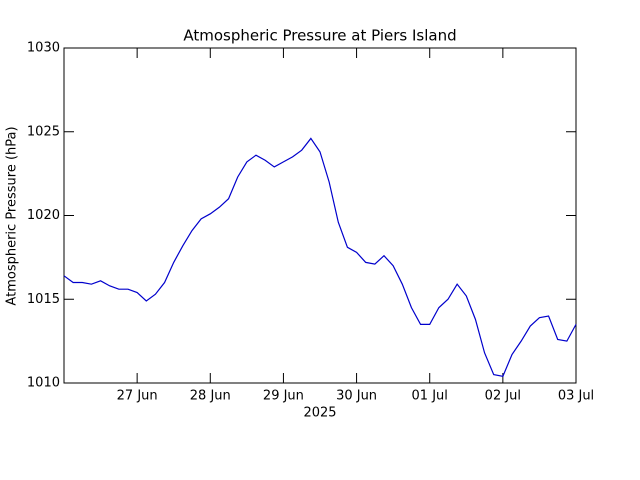  What do you see at coordinates (576, 396) in the screenshot?
I see `x-tick-label: 03 Jul` at bounding box center [576, 396].